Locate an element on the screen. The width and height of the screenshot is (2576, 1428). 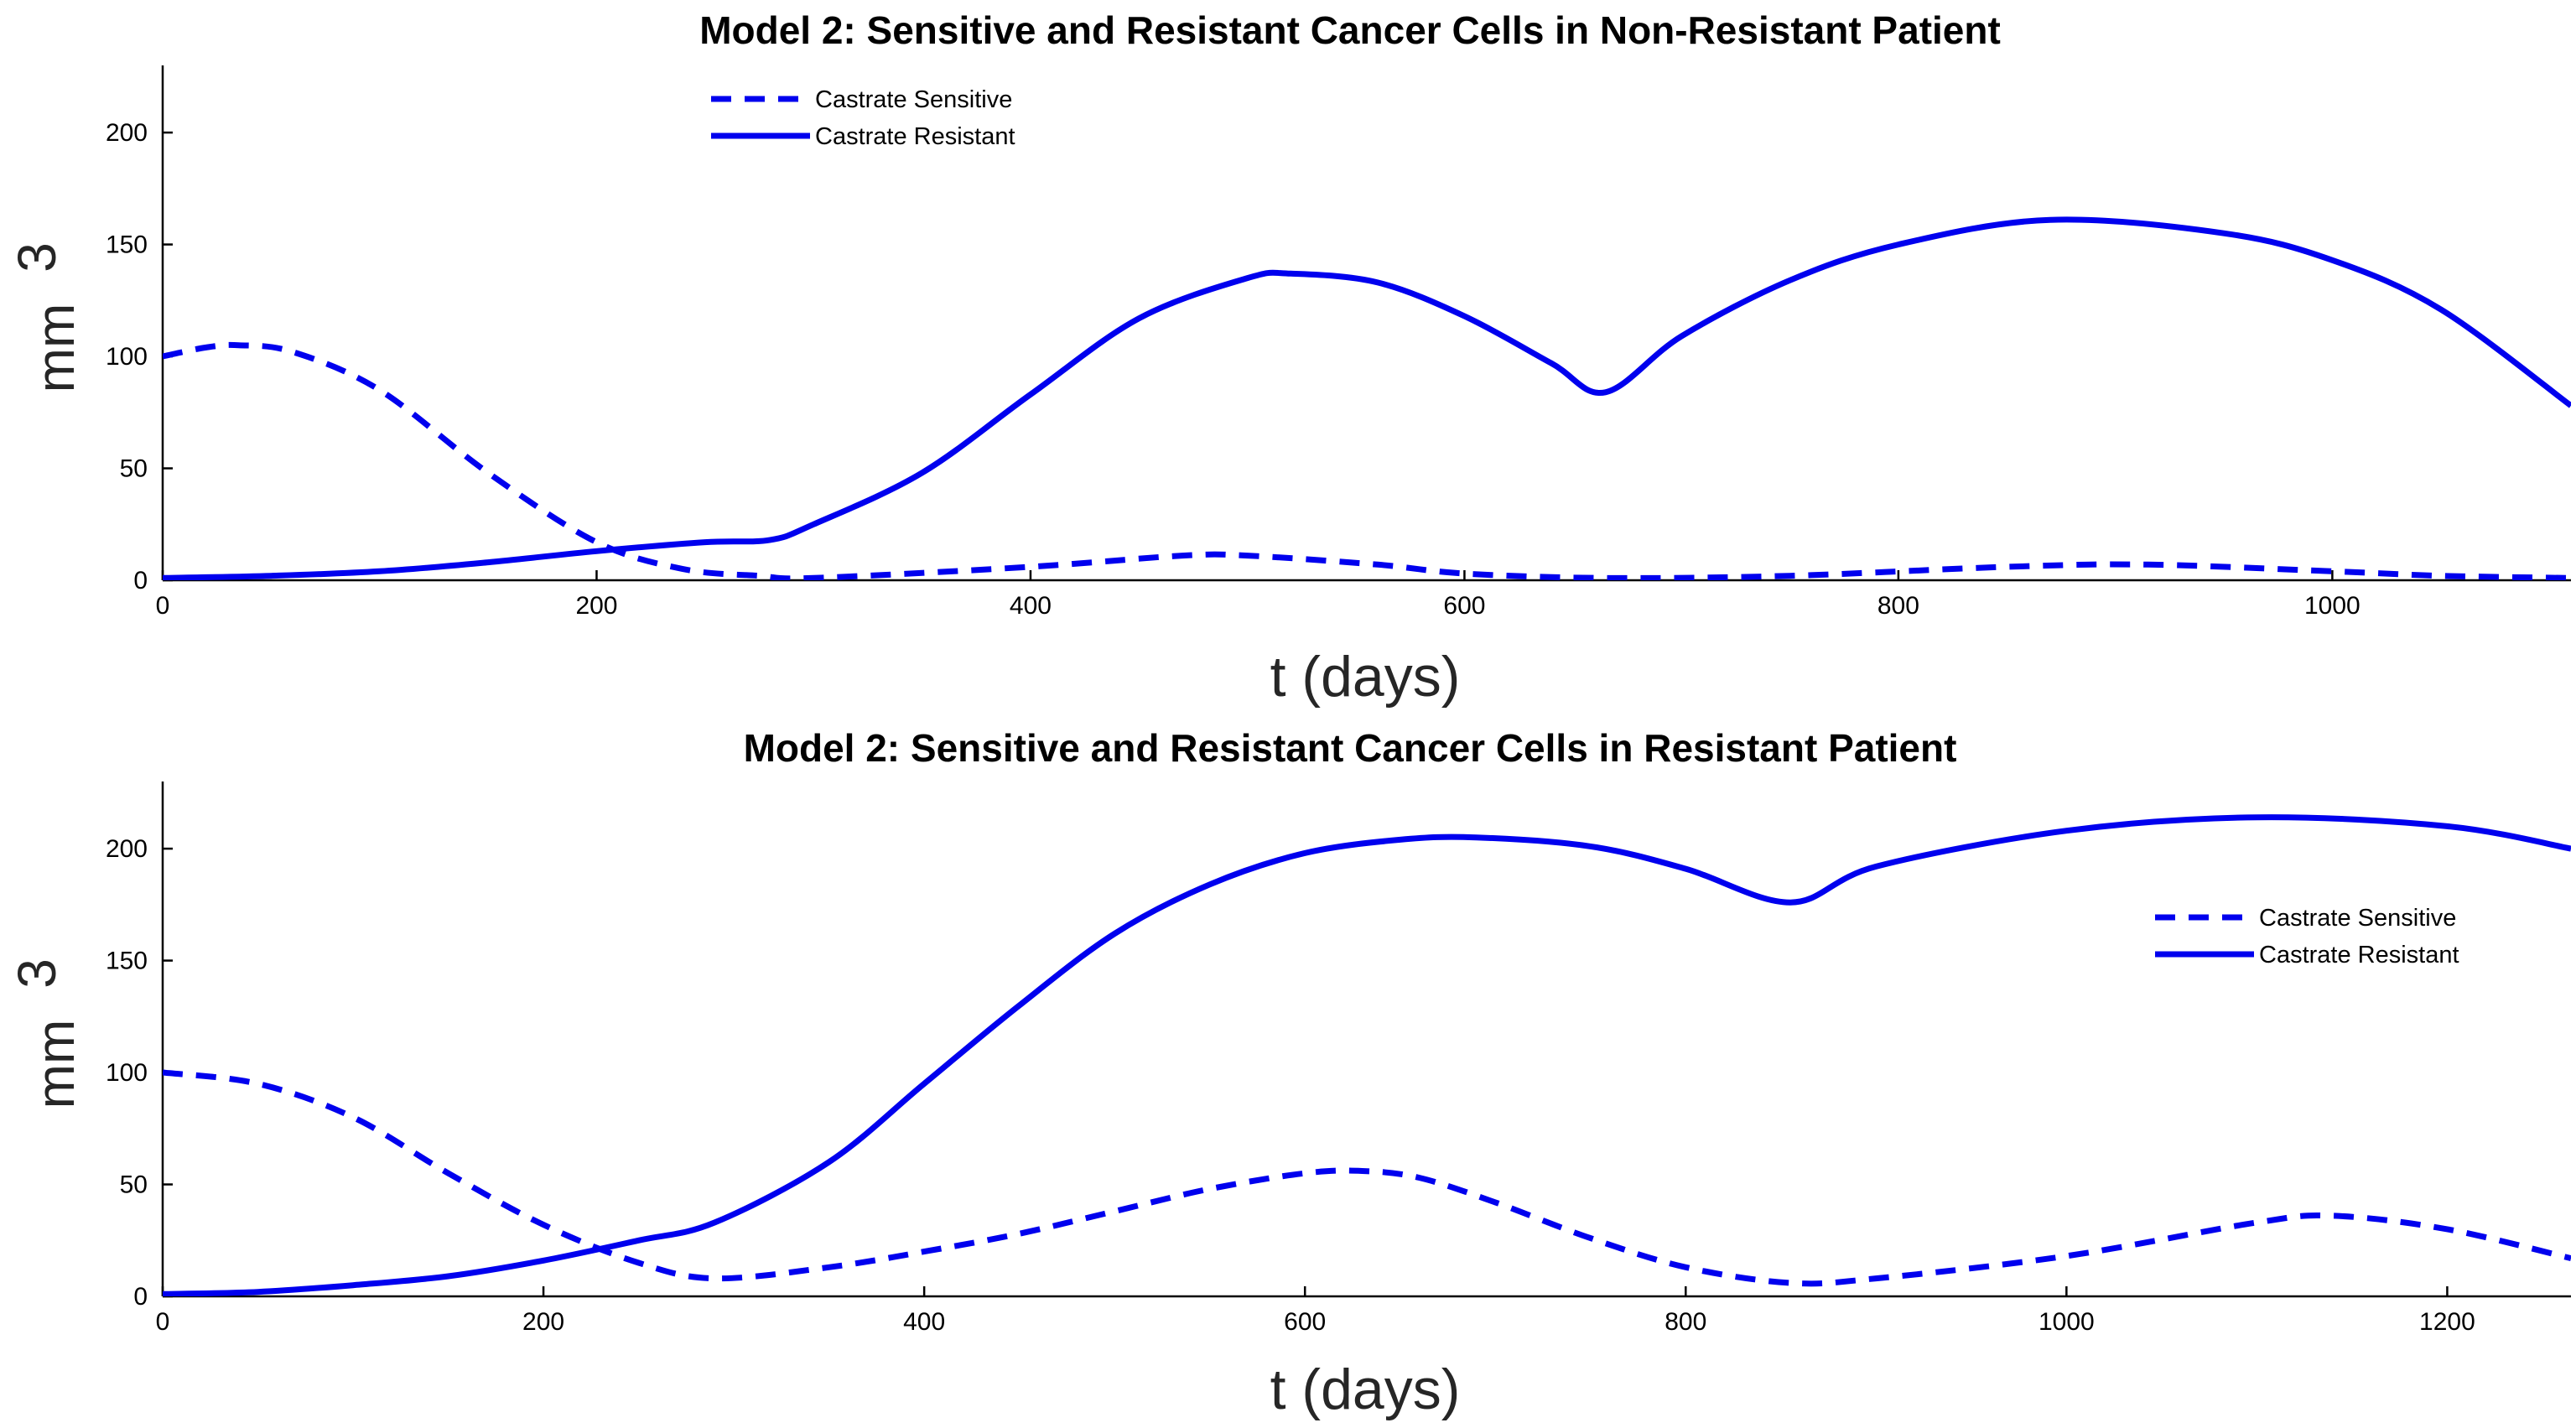
series-line-castrate-sensitive is located at coordinates (1367, 1178).